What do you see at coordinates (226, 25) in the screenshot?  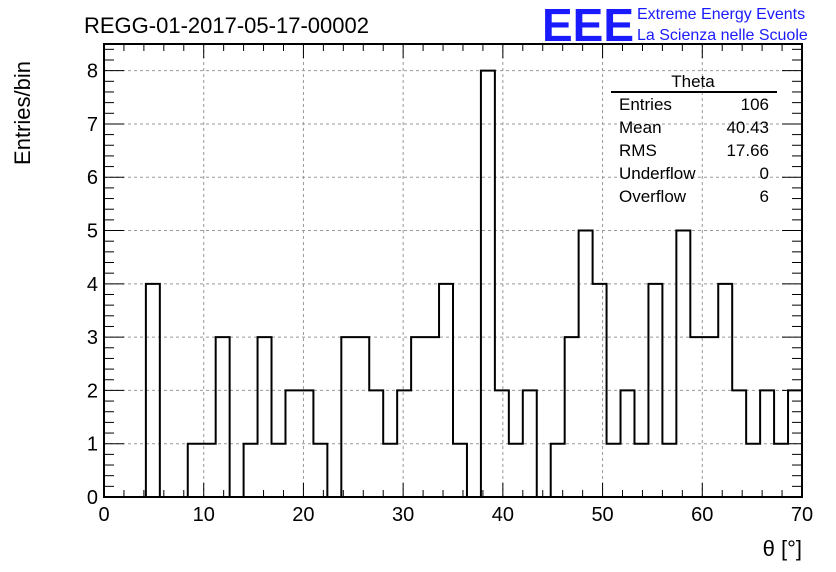 I see `chart-title: REGG-01-2017-05-17-00002` at bounding box center [226, 25].